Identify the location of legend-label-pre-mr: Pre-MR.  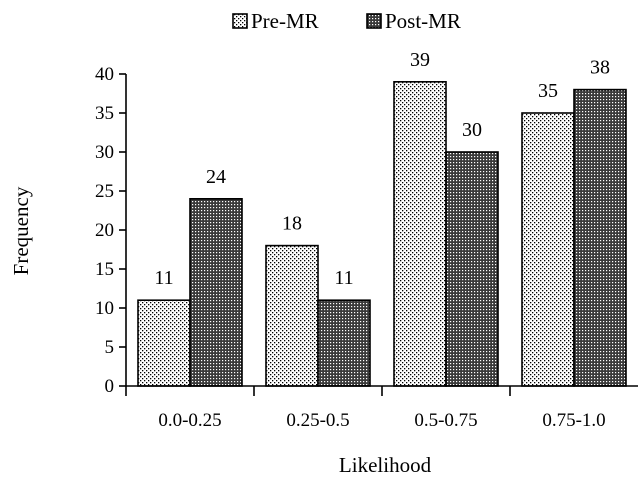
(285, 21).